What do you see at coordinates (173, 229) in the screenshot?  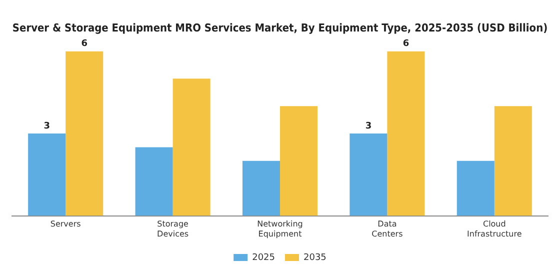 I see `x-tick-label: Storage Devices` at bounding box center [173, 229].